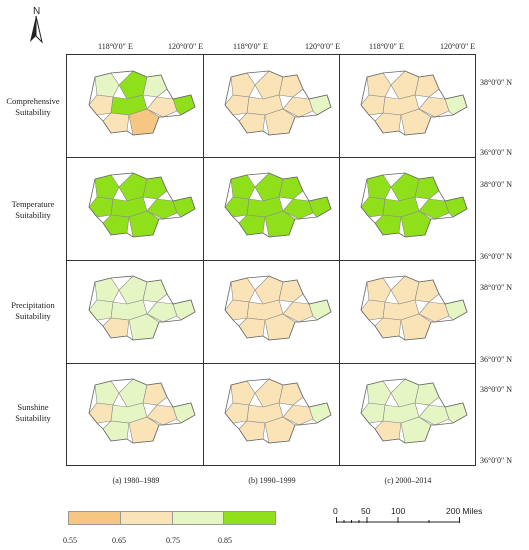 Image resolution: width=529 pixels, height=550 pixels. What do you see at coordinates (33, 412) in the screenshot?
I see `row-label-sunshine: Sunshine Suitability` at bounding box center [33, 412].